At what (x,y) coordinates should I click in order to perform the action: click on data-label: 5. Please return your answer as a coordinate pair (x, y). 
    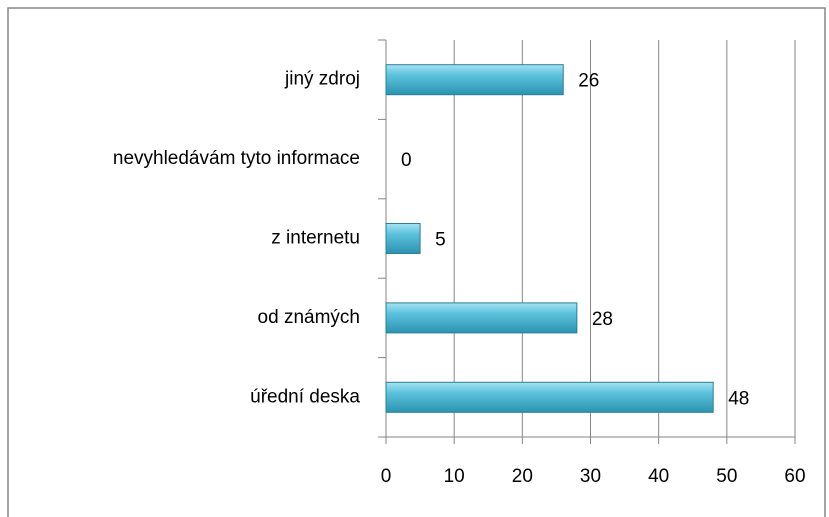
    Looking at the image, I should click on (440, 240).